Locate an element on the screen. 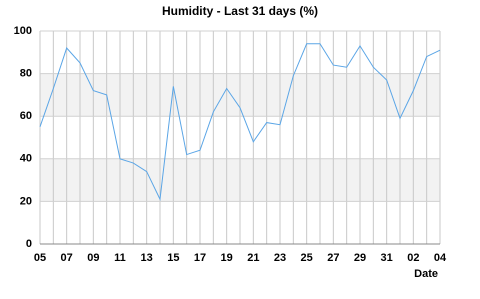 The height and width of the screenshot is (299, 480). x-tick-label: 02 is located at coordinates (413, 258).